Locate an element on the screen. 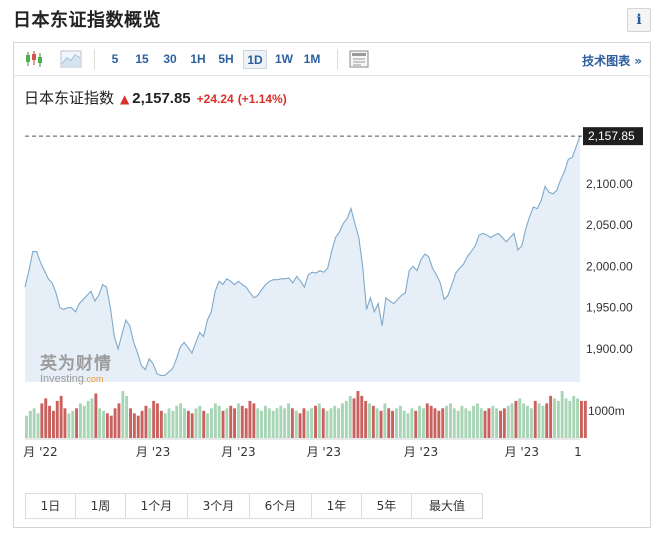 The image size is (666, 533). range-1d: 1日 is located at coordinates (51, 506).